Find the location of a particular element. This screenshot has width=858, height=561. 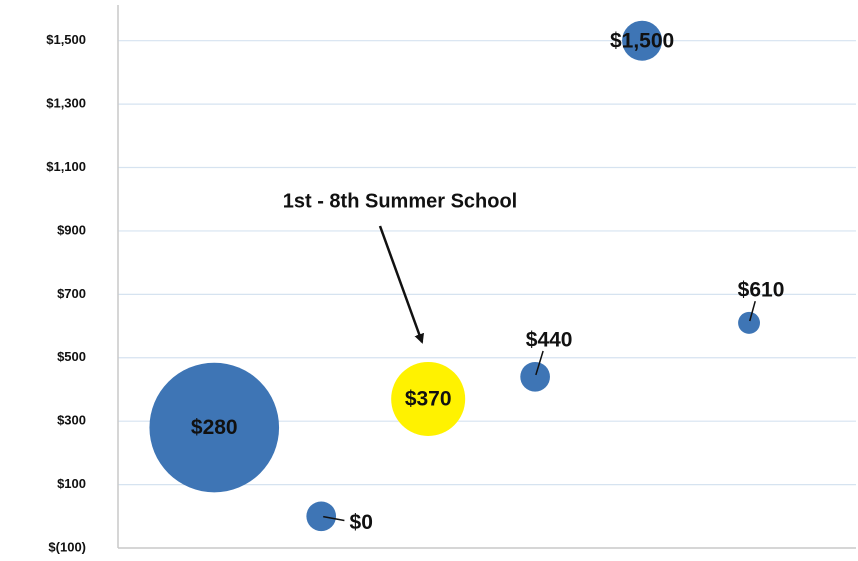

data-label: $280 is located at coordinates (214, 427).